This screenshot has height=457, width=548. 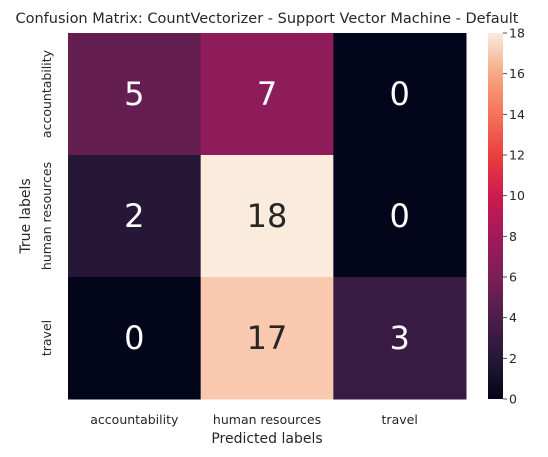 I want to click on x-tick-label: travel, so click(x=400, y=419).